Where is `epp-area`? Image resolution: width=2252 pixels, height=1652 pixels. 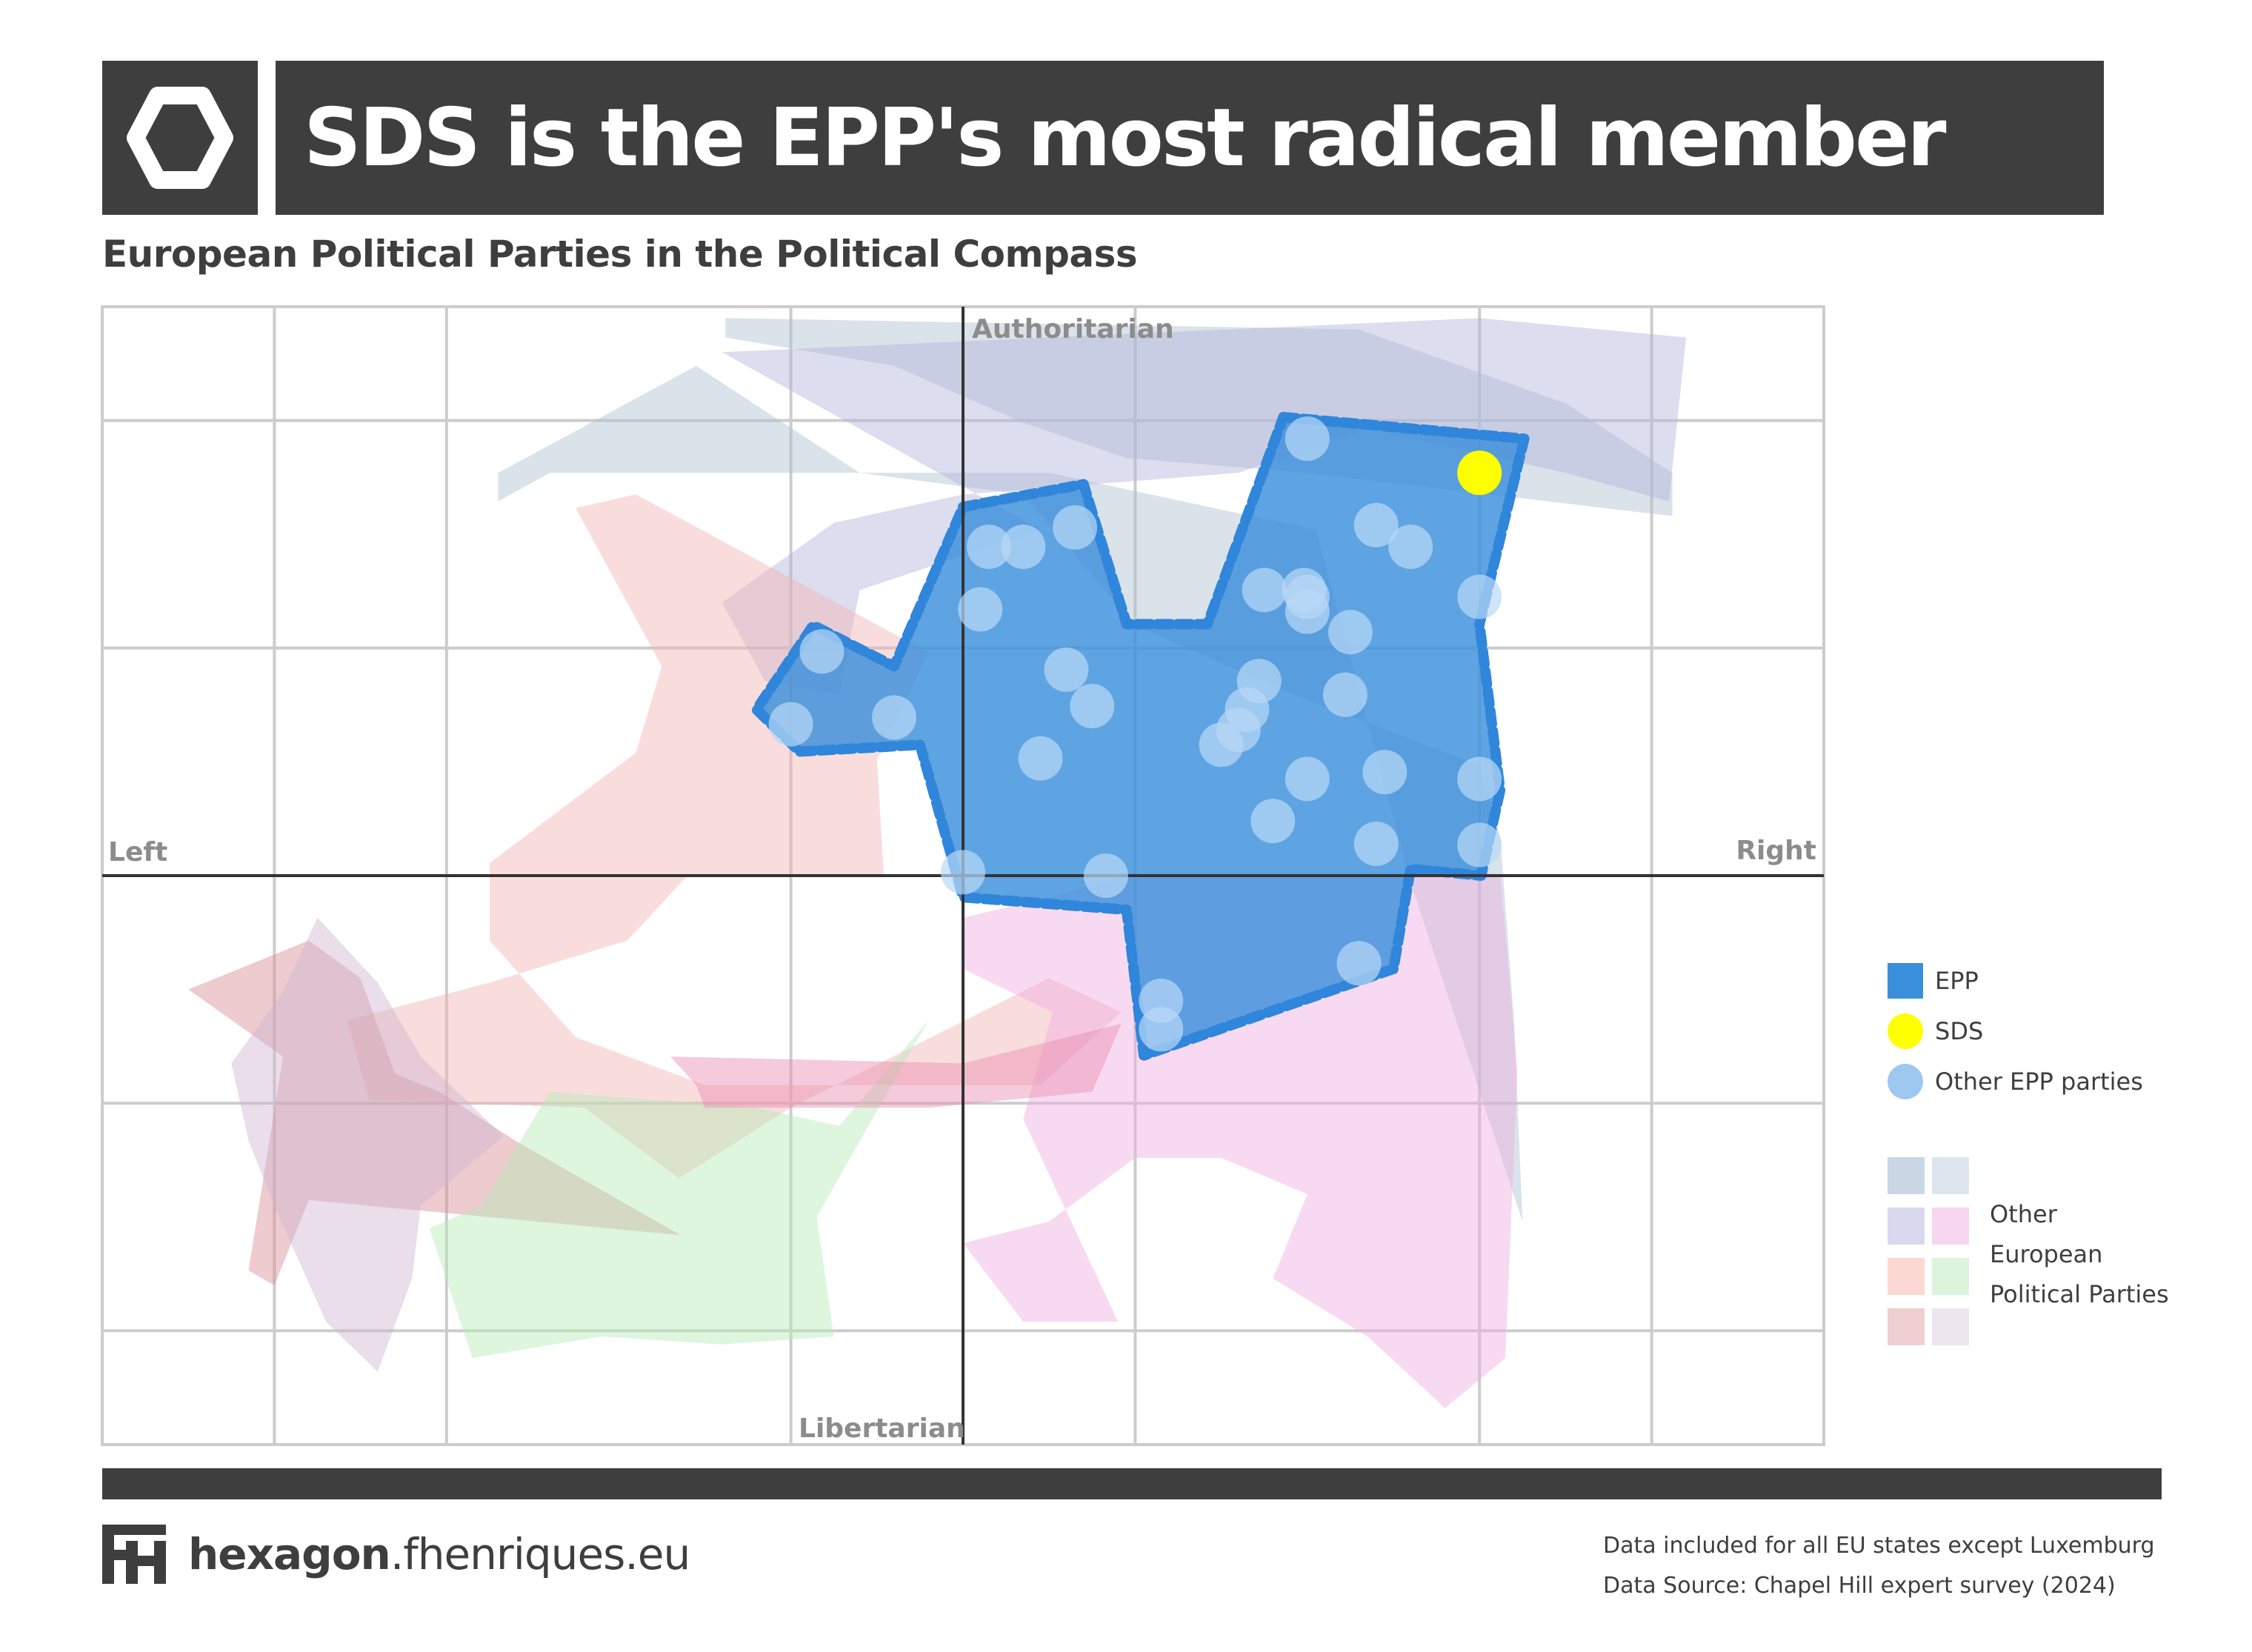
epp-area is located at coordinates (1140, 736).